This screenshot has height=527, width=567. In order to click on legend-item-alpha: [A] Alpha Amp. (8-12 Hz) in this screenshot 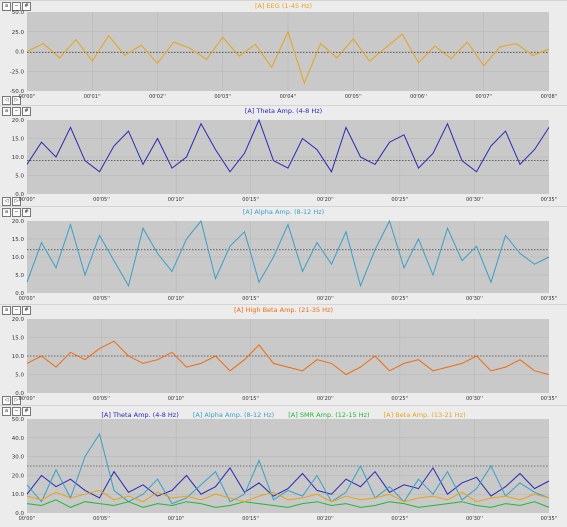, I will do `click(233, 415)`.